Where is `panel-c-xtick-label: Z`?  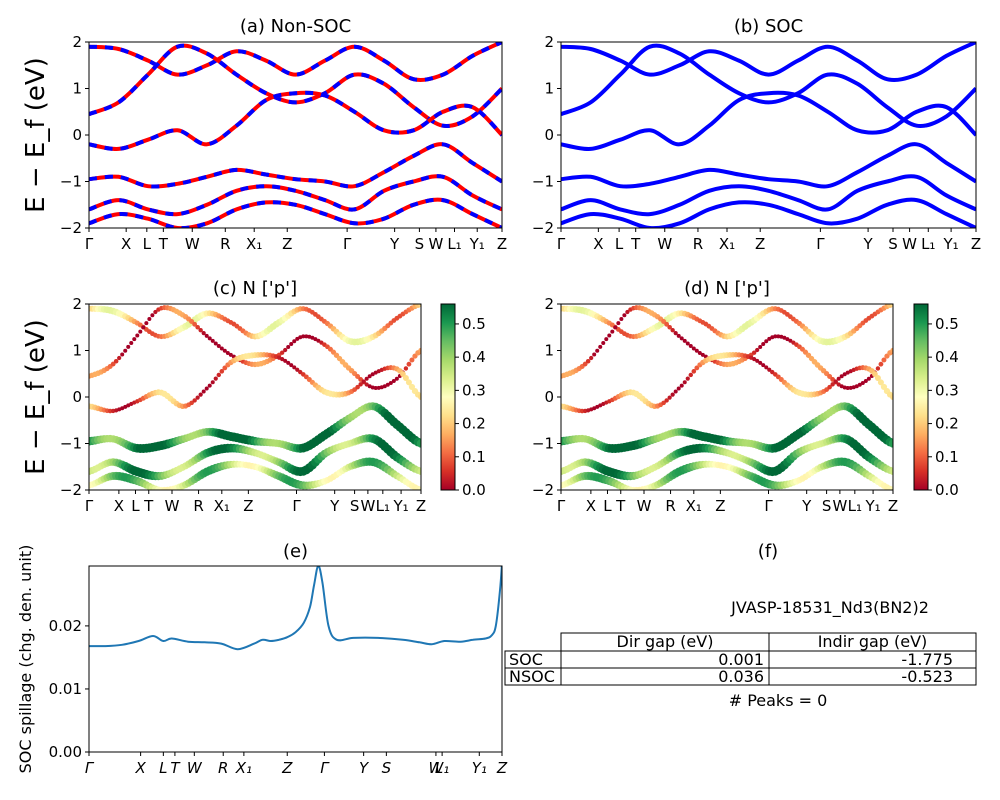 panel-c-xtick-label: Z is located at coordinates (248, 506).